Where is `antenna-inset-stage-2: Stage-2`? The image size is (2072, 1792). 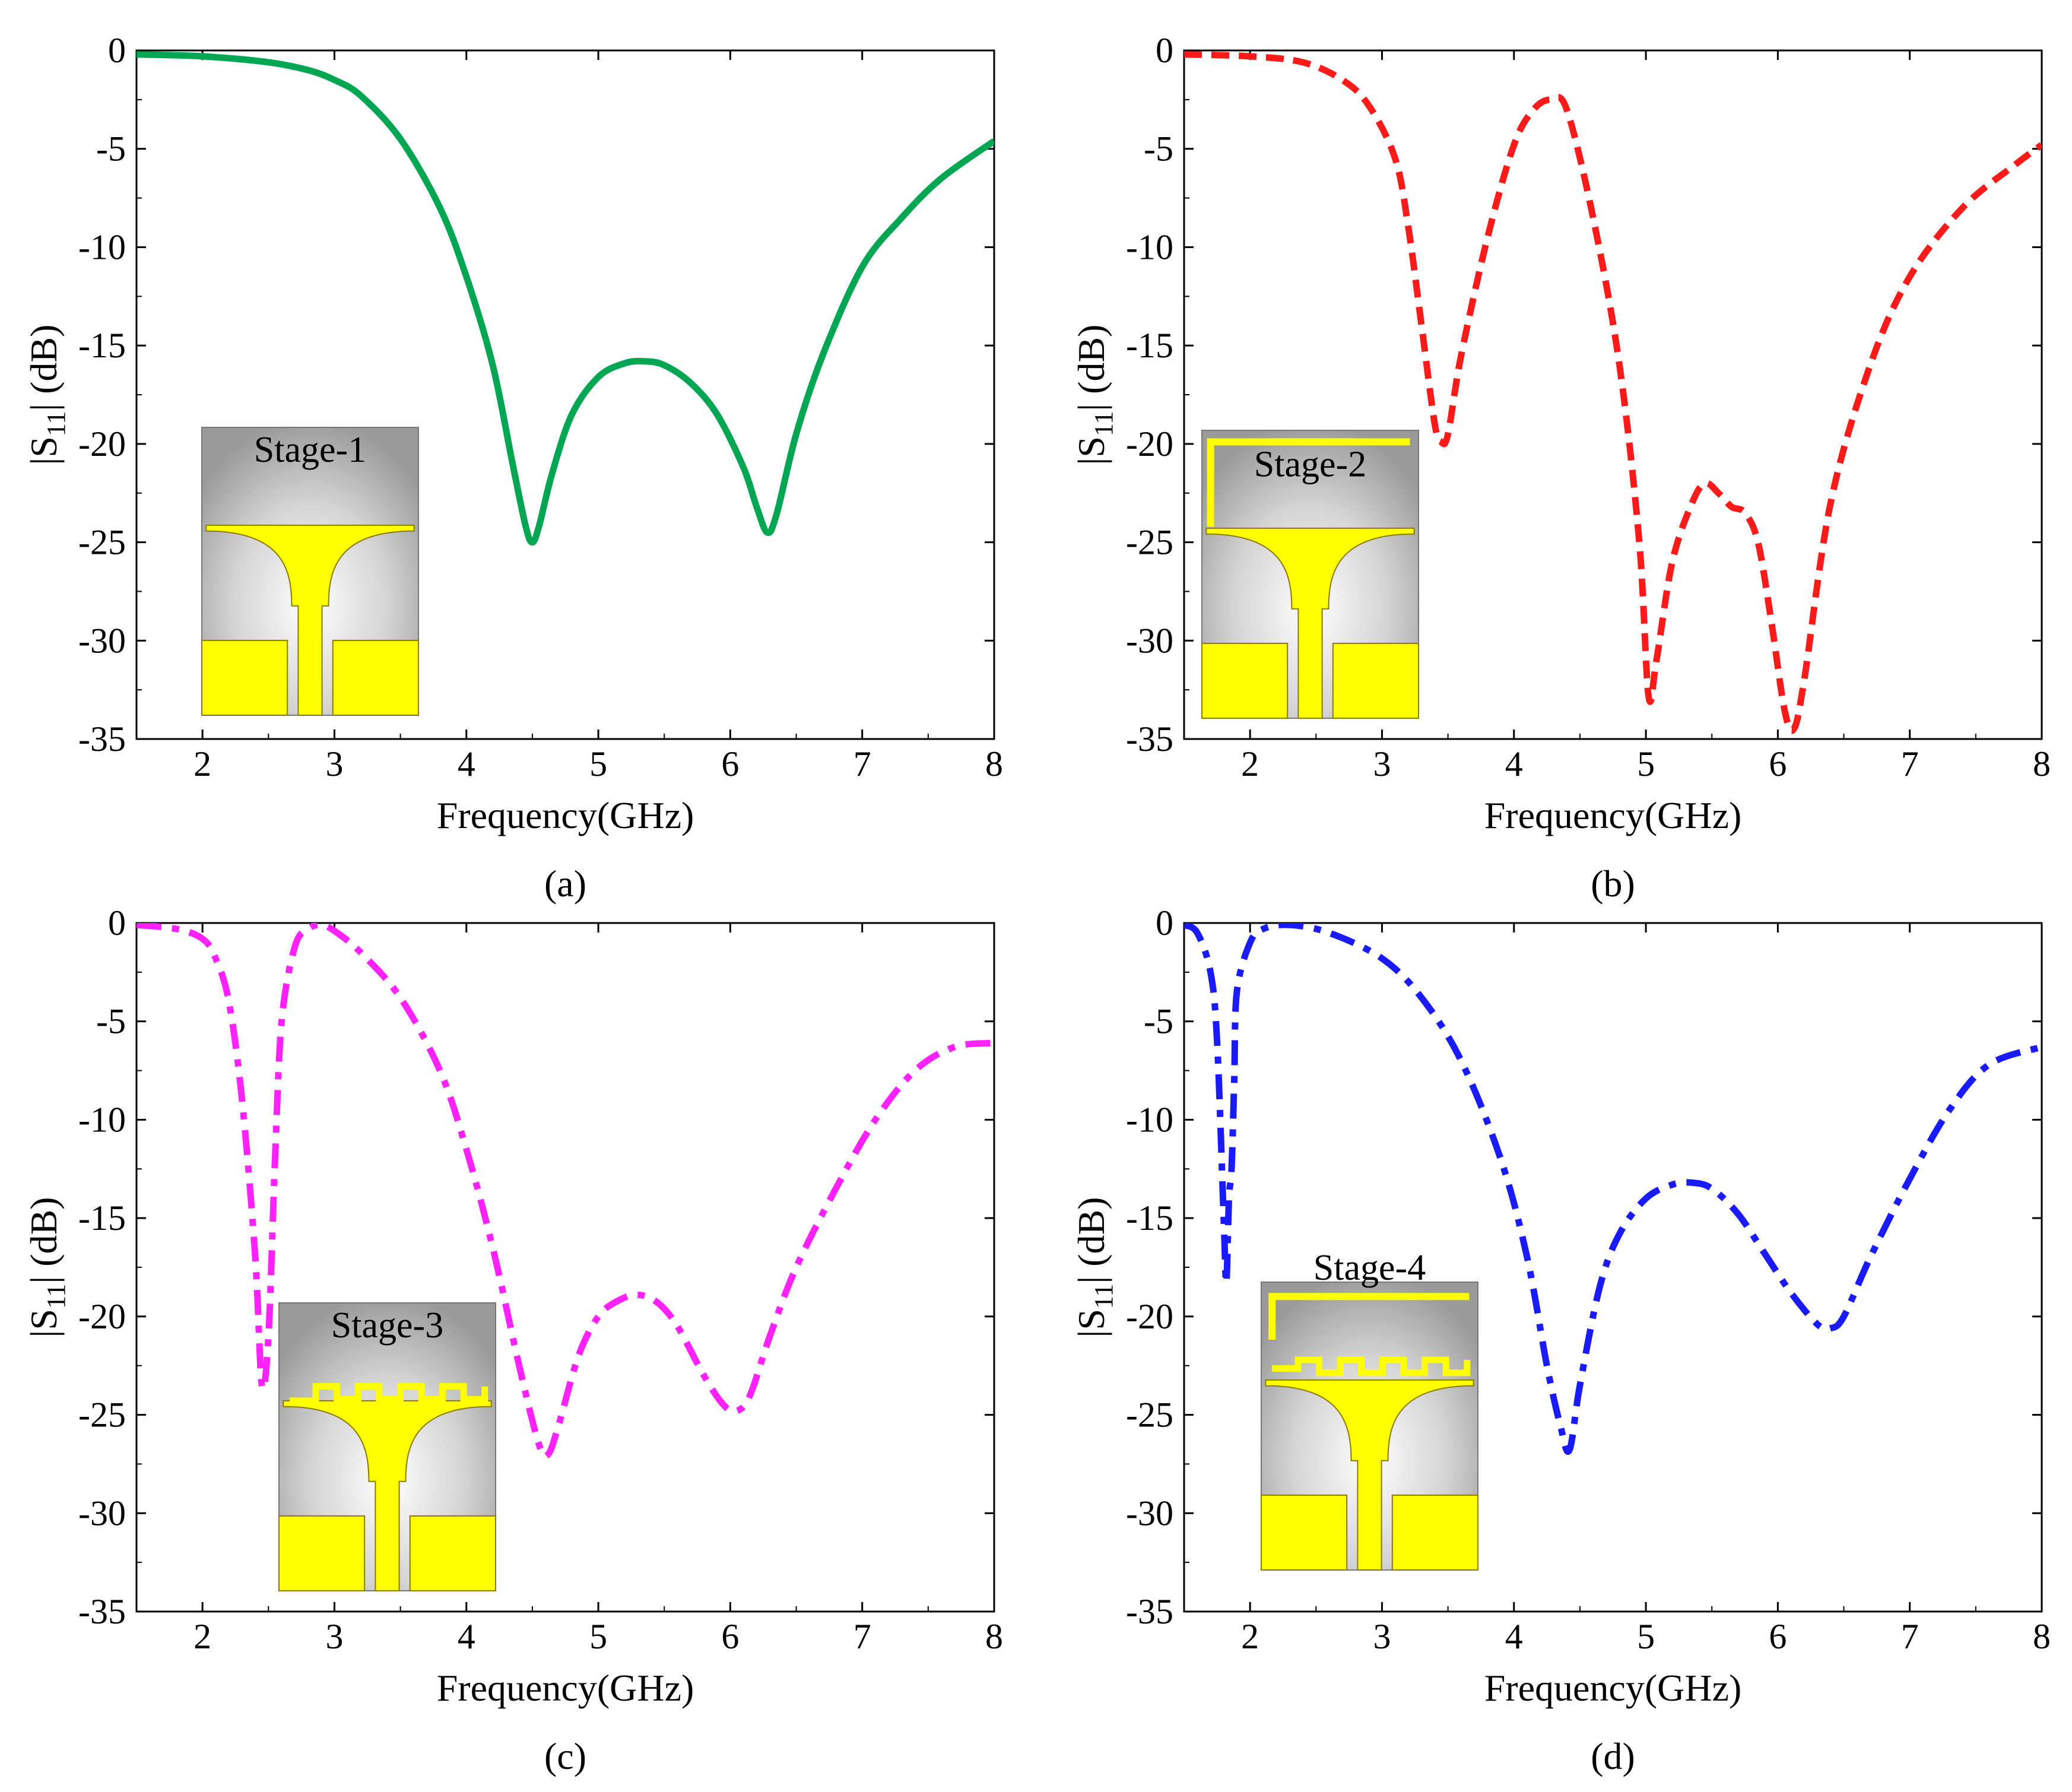 antenna-inset-stage-2: Stage-2 is located at coordinates (1310, 574).